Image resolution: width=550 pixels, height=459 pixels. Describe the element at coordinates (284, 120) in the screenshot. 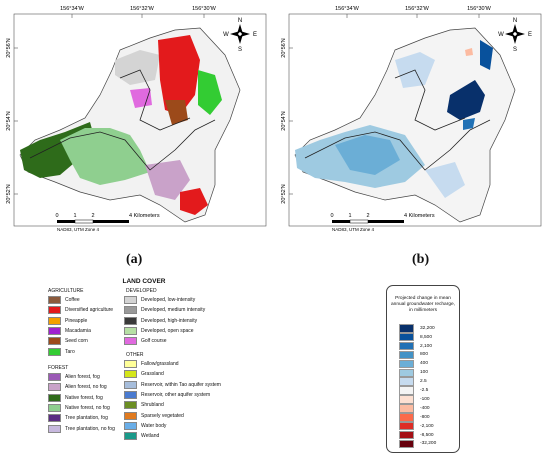

I see `lat-label: 20°54'N` at that location.